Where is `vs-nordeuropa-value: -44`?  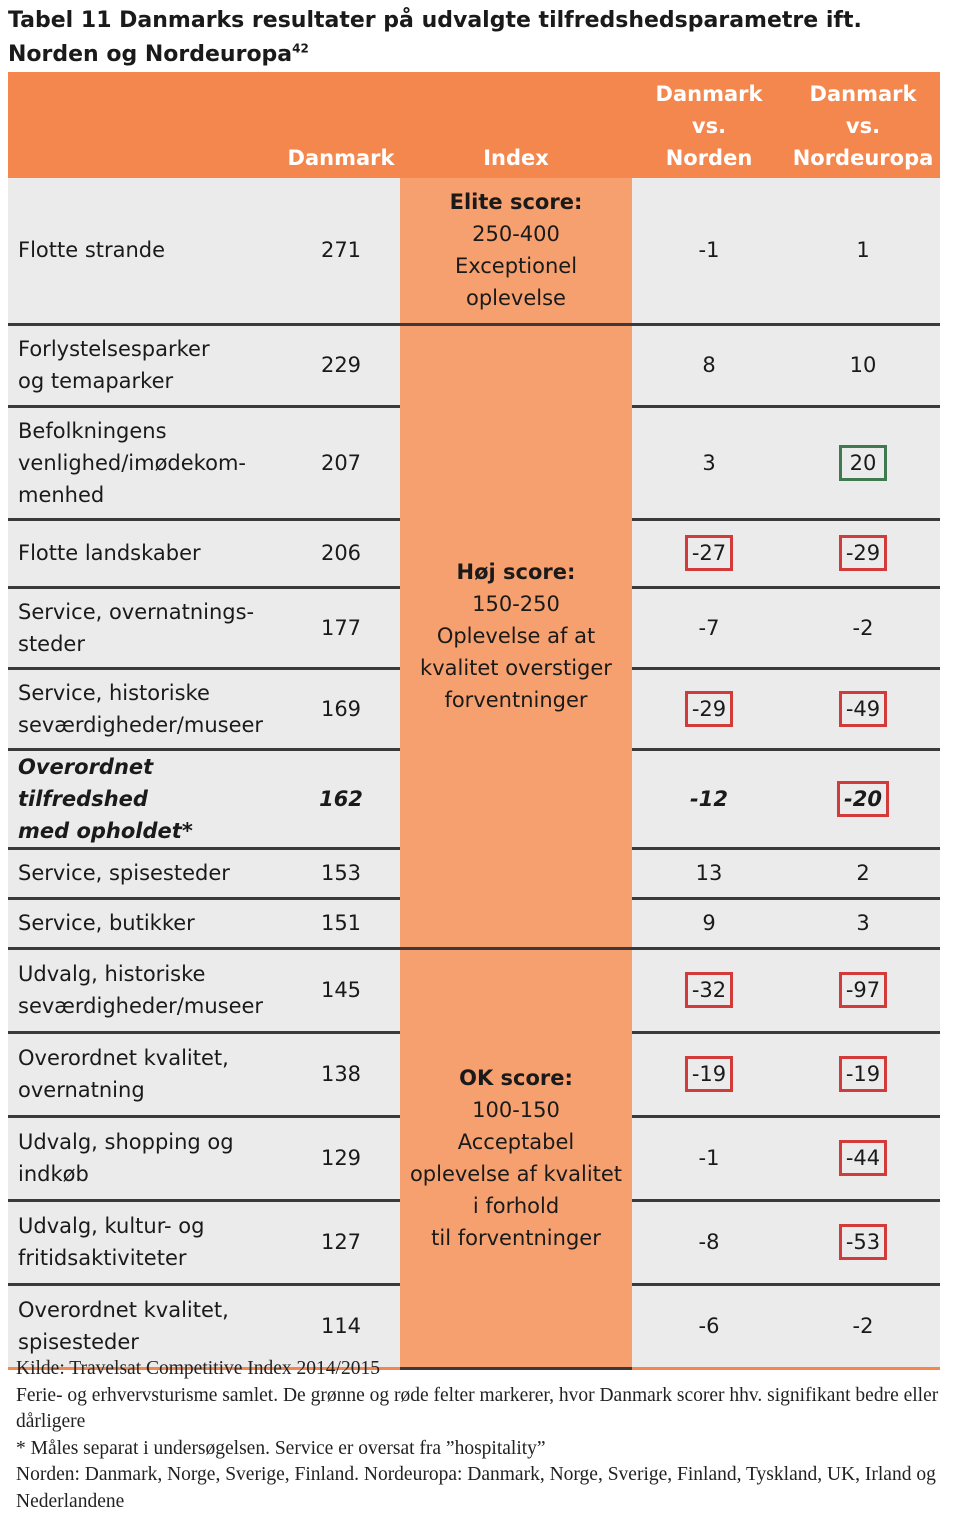 vs-nordeuropa-value: -44 is located at coordinates (863, 1158).